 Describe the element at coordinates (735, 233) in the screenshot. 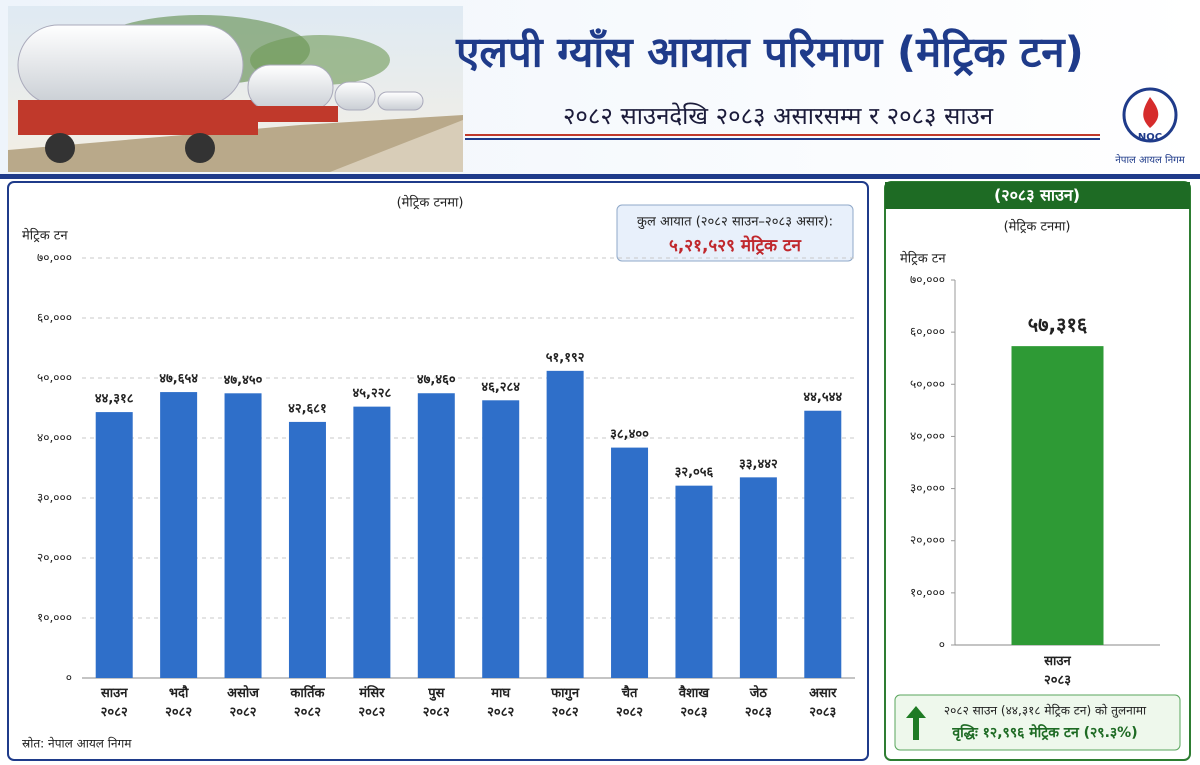

I see `total-box` at that location.